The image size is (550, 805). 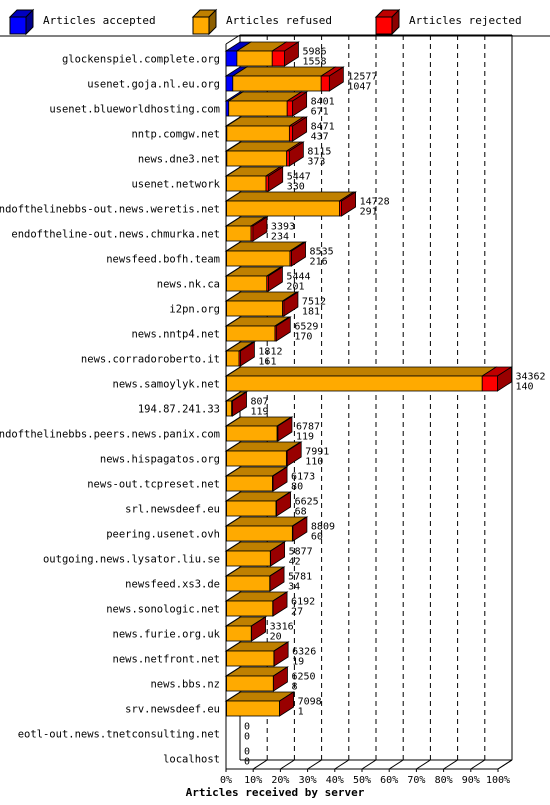 What do you see at coordinates (110, 435) in the screenshot?
I see `server-label: endofthelinebbs.peers.news.panix.com` at bounding box center [110, 435].